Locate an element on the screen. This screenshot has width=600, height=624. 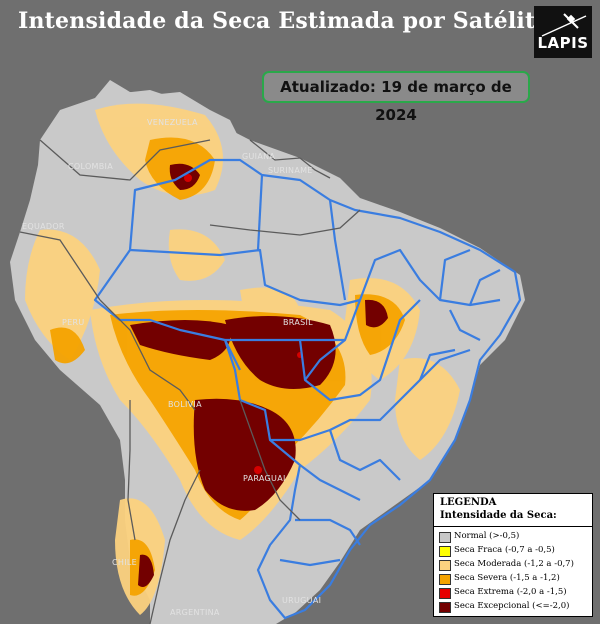
country-label-colombia: COLOMBIA is located at coordinates (90, 166).